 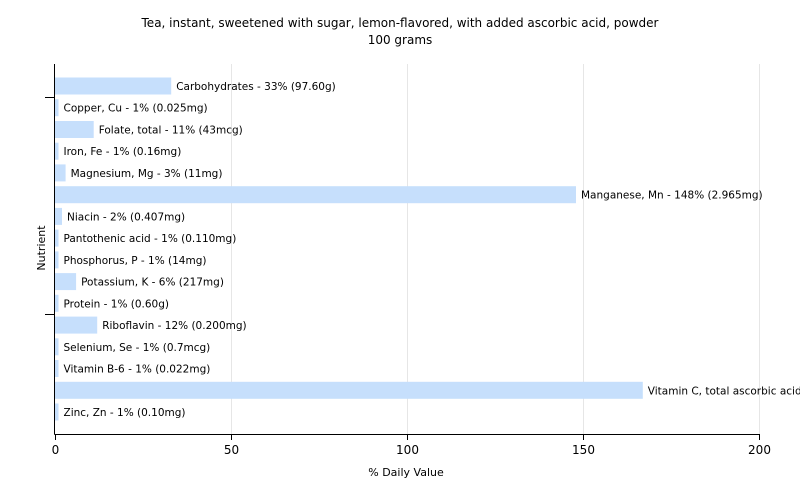 What do you see at coordinates (174, 326) in the screenshot?
I see `bar-label: Riboflavin - 12% (0.200mg)` at bounding box center [174, 326].